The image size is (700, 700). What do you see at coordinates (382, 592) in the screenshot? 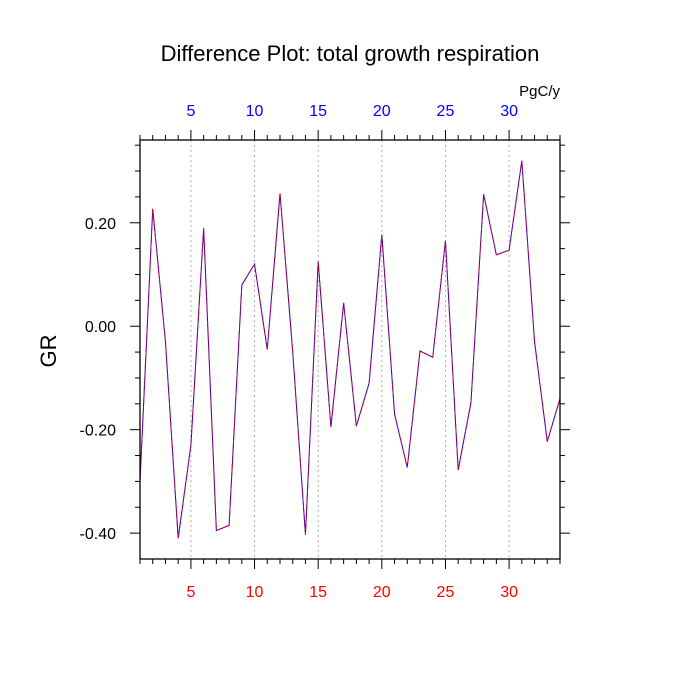
I see `x-tick-label-bottom: 20` at bounding box center [382, 592].